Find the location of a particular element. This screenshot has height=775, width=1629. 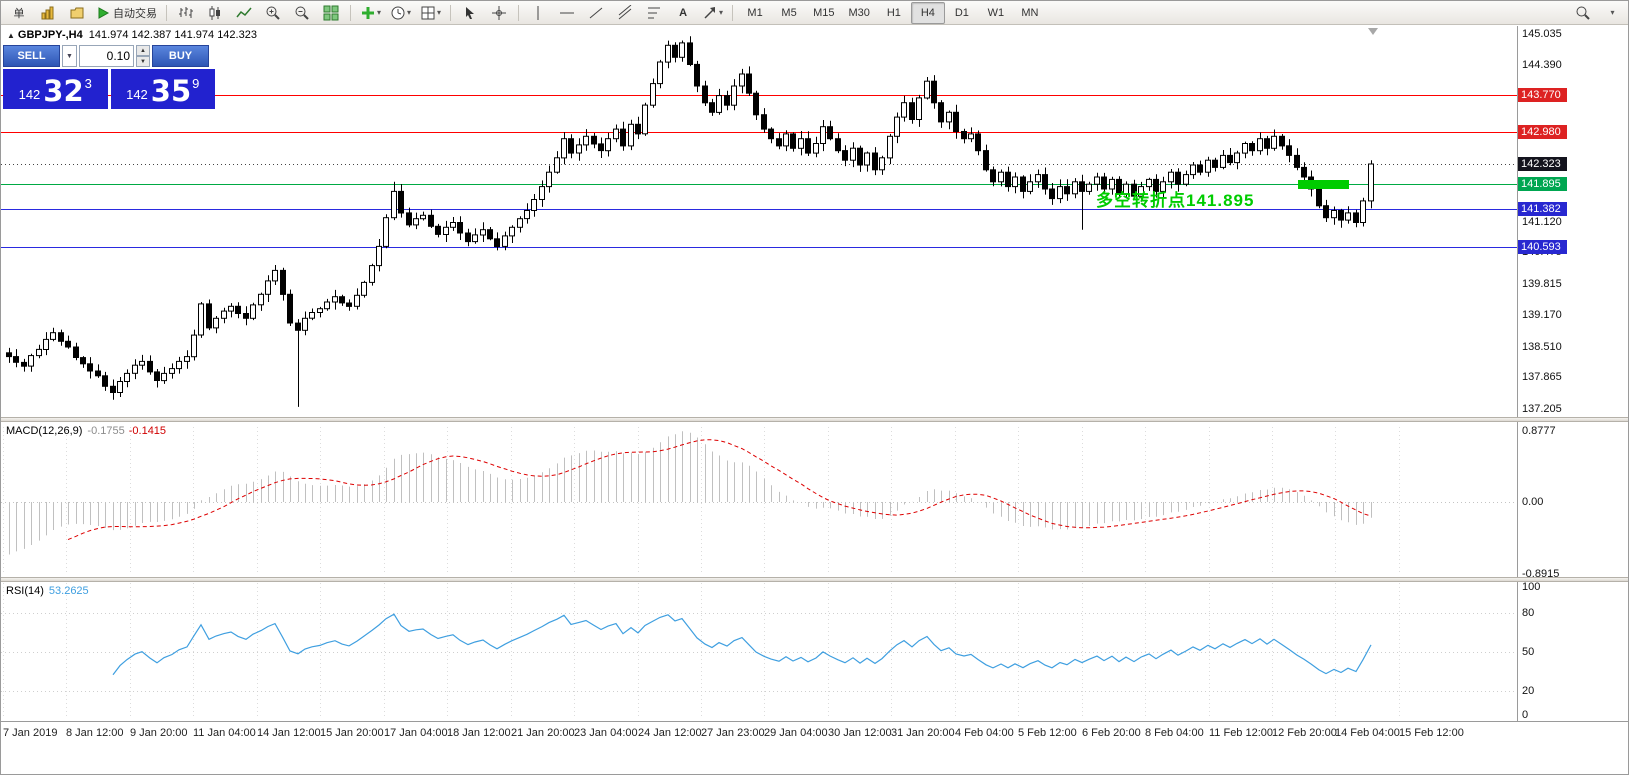

pivot-annotation-text: 多空转折点141.895 is located at coordinates (1175, 200).